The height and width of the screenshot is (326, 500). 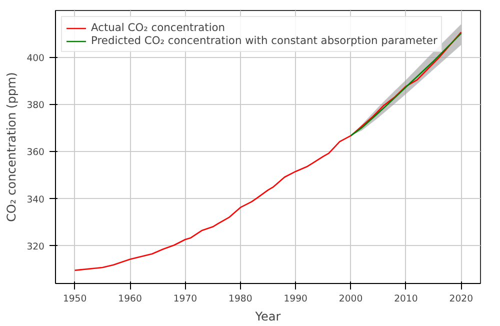 I want to click on y-tick-label: 400, so click(x=35, y=58).